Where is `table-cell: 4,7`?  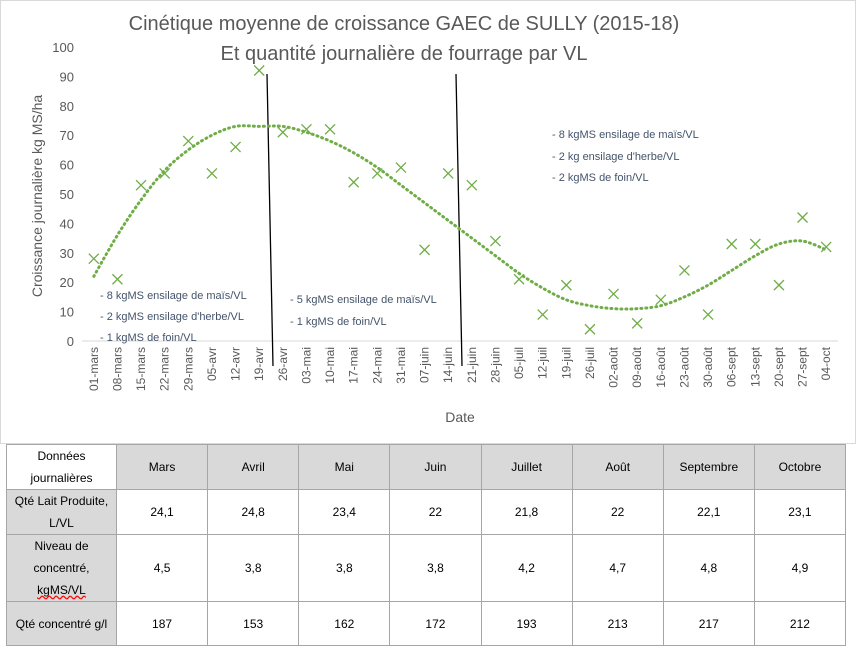
table-cell: 4,7 is located at coordinates (617, 568).